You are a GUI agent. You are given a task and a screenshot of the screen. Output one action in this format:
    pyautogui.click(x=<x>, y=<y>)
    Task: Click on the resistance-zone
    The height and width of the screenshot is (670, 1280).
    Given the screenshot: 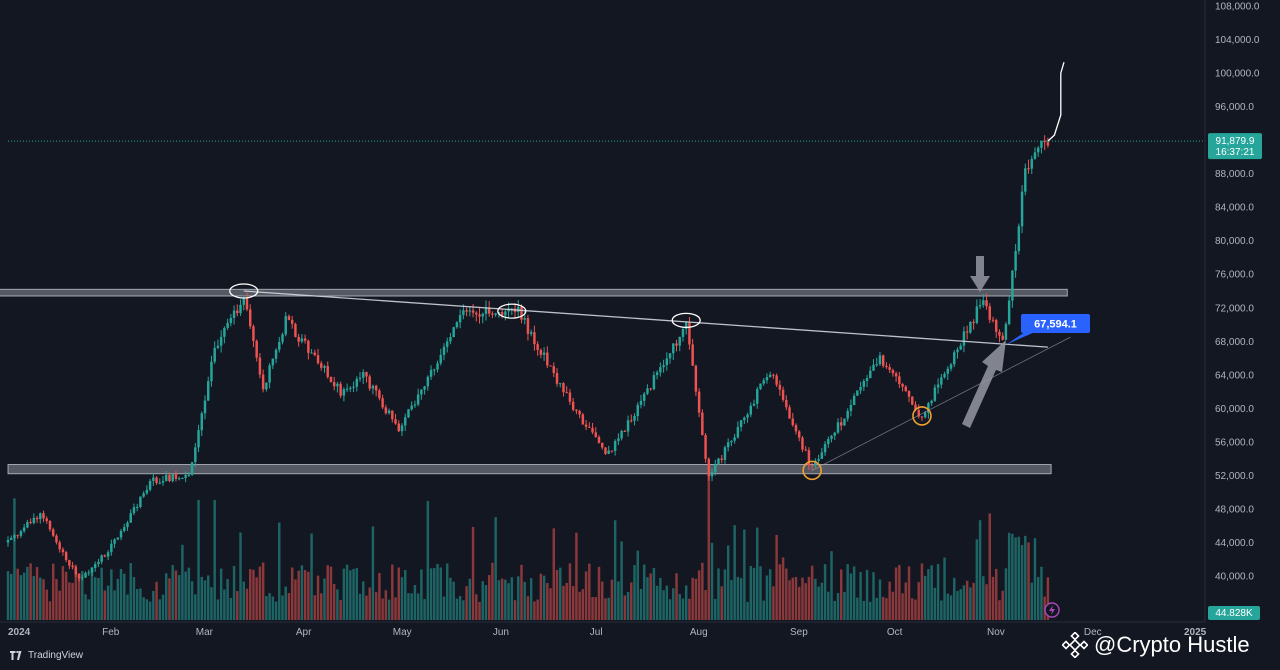 What is the action you would take?
    pyautogui.click(x=534, y=292)
    